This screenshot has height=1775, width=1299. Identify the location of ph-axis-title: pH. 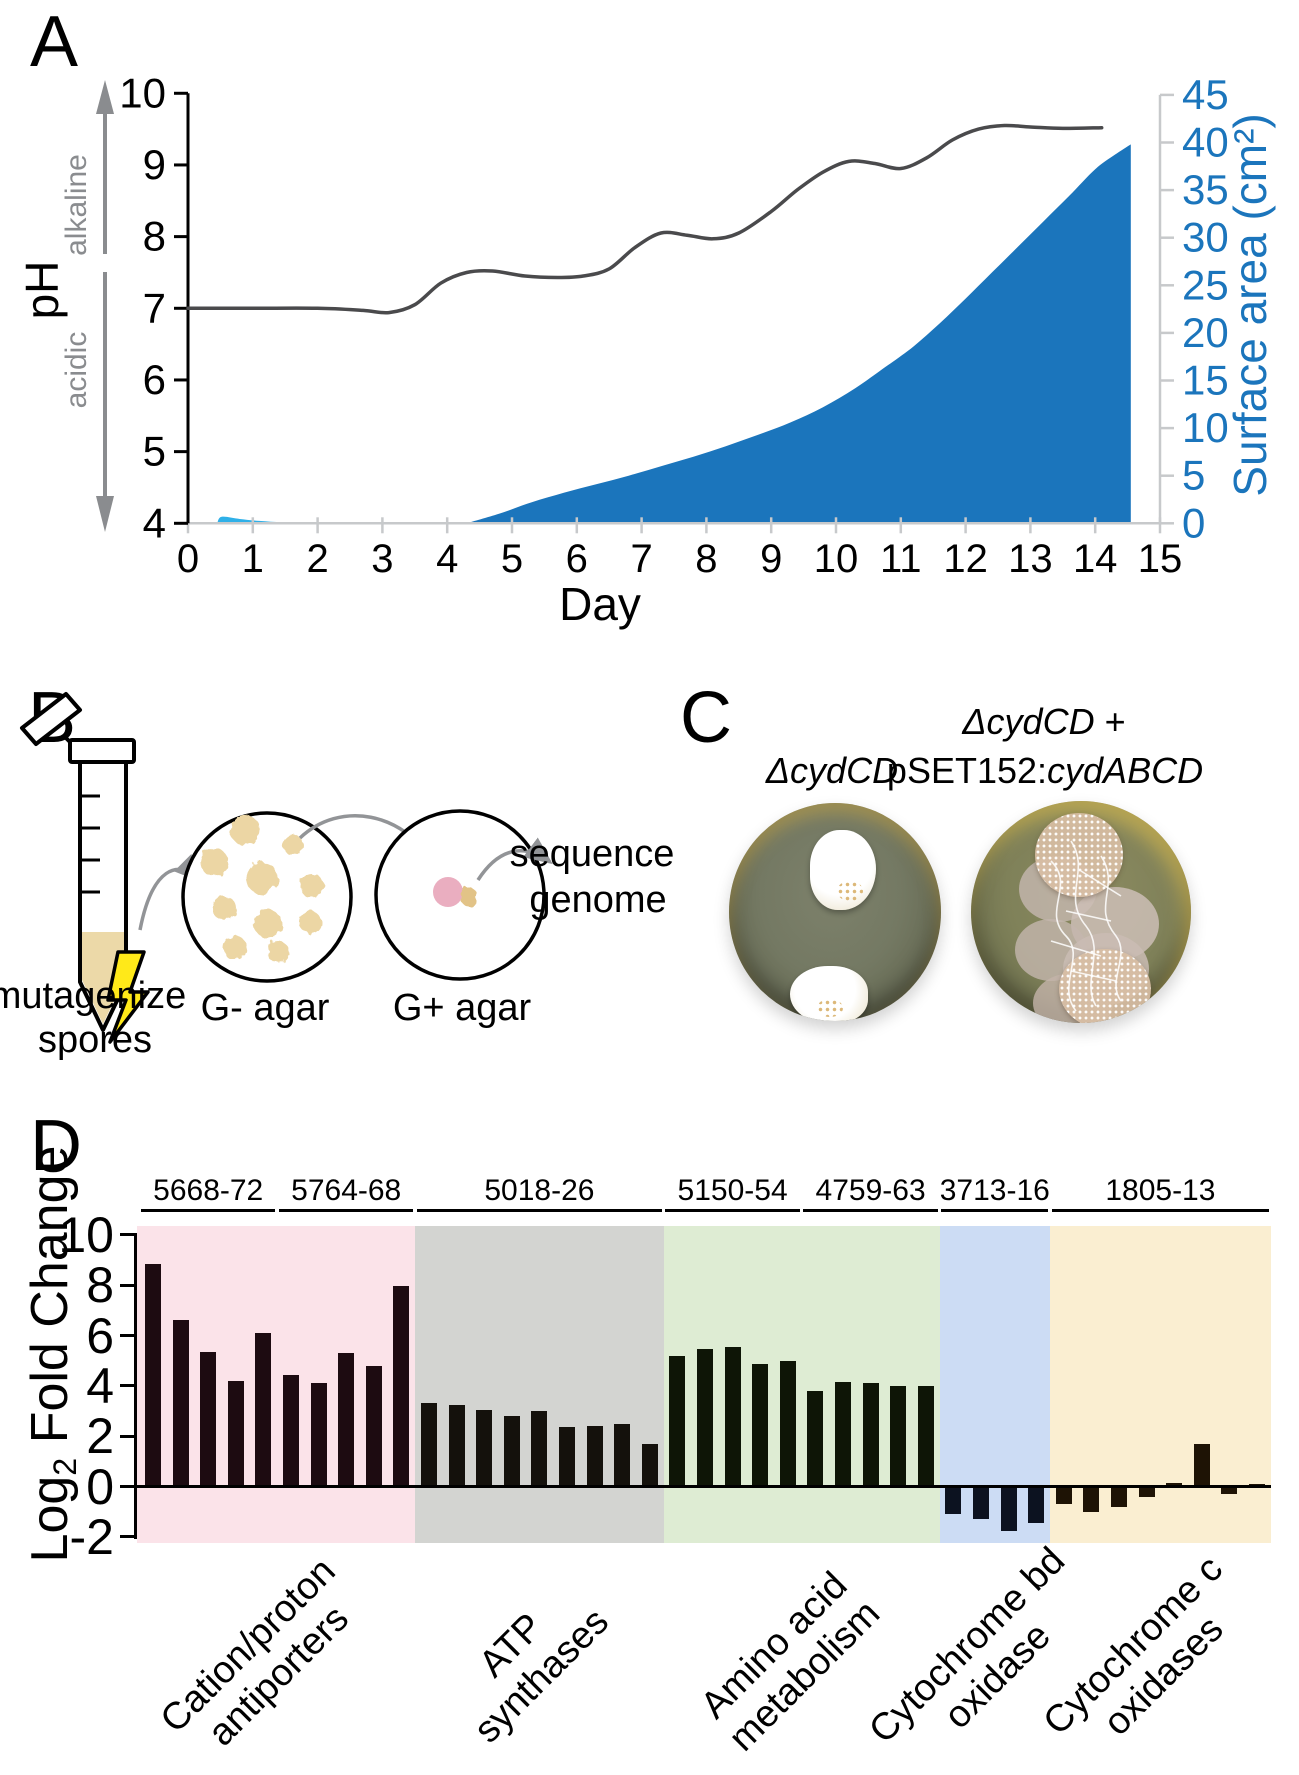
(42, 290).